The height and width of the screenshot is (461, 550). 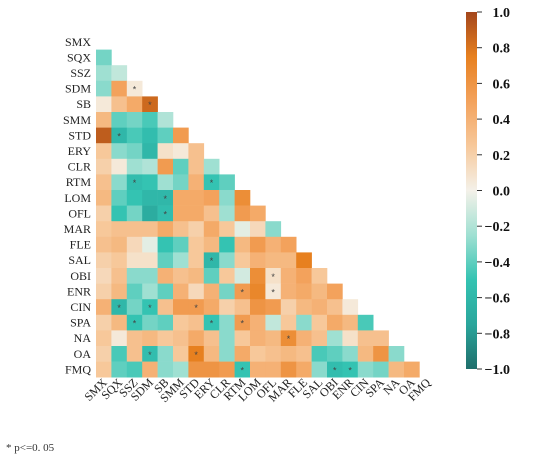 What do you see at coordinates (497, 334) in the screenshot?
I see `colorbar-tick-label: −0.8` at bounding box center [497, 334].